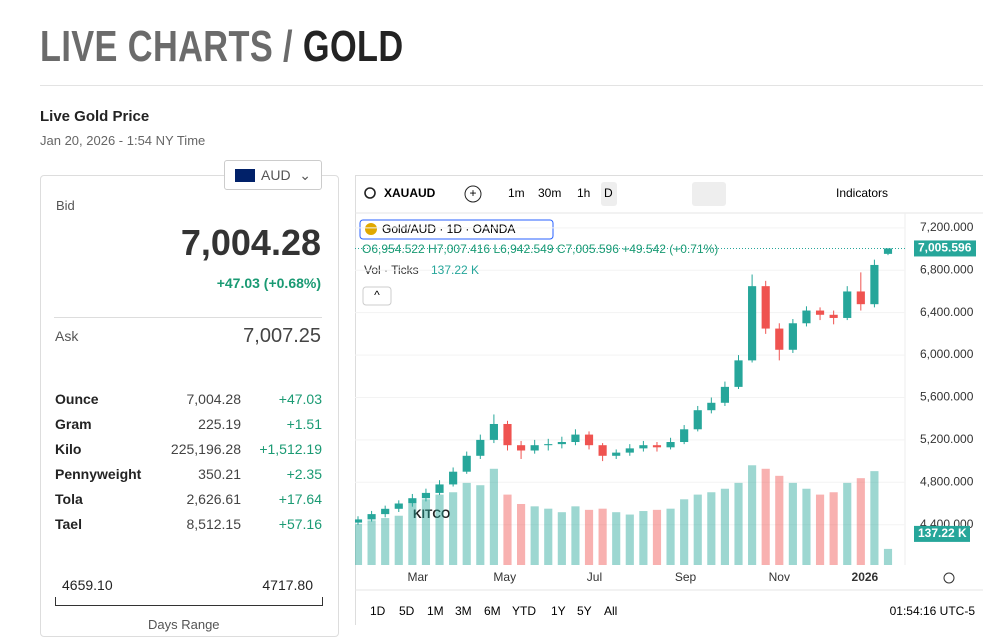 The height and width of the screenshot is (637, 983). What do you see at coordinates (610, 611) in the screenshot?
I see `range-button: All` at bounding box center [610, 611].